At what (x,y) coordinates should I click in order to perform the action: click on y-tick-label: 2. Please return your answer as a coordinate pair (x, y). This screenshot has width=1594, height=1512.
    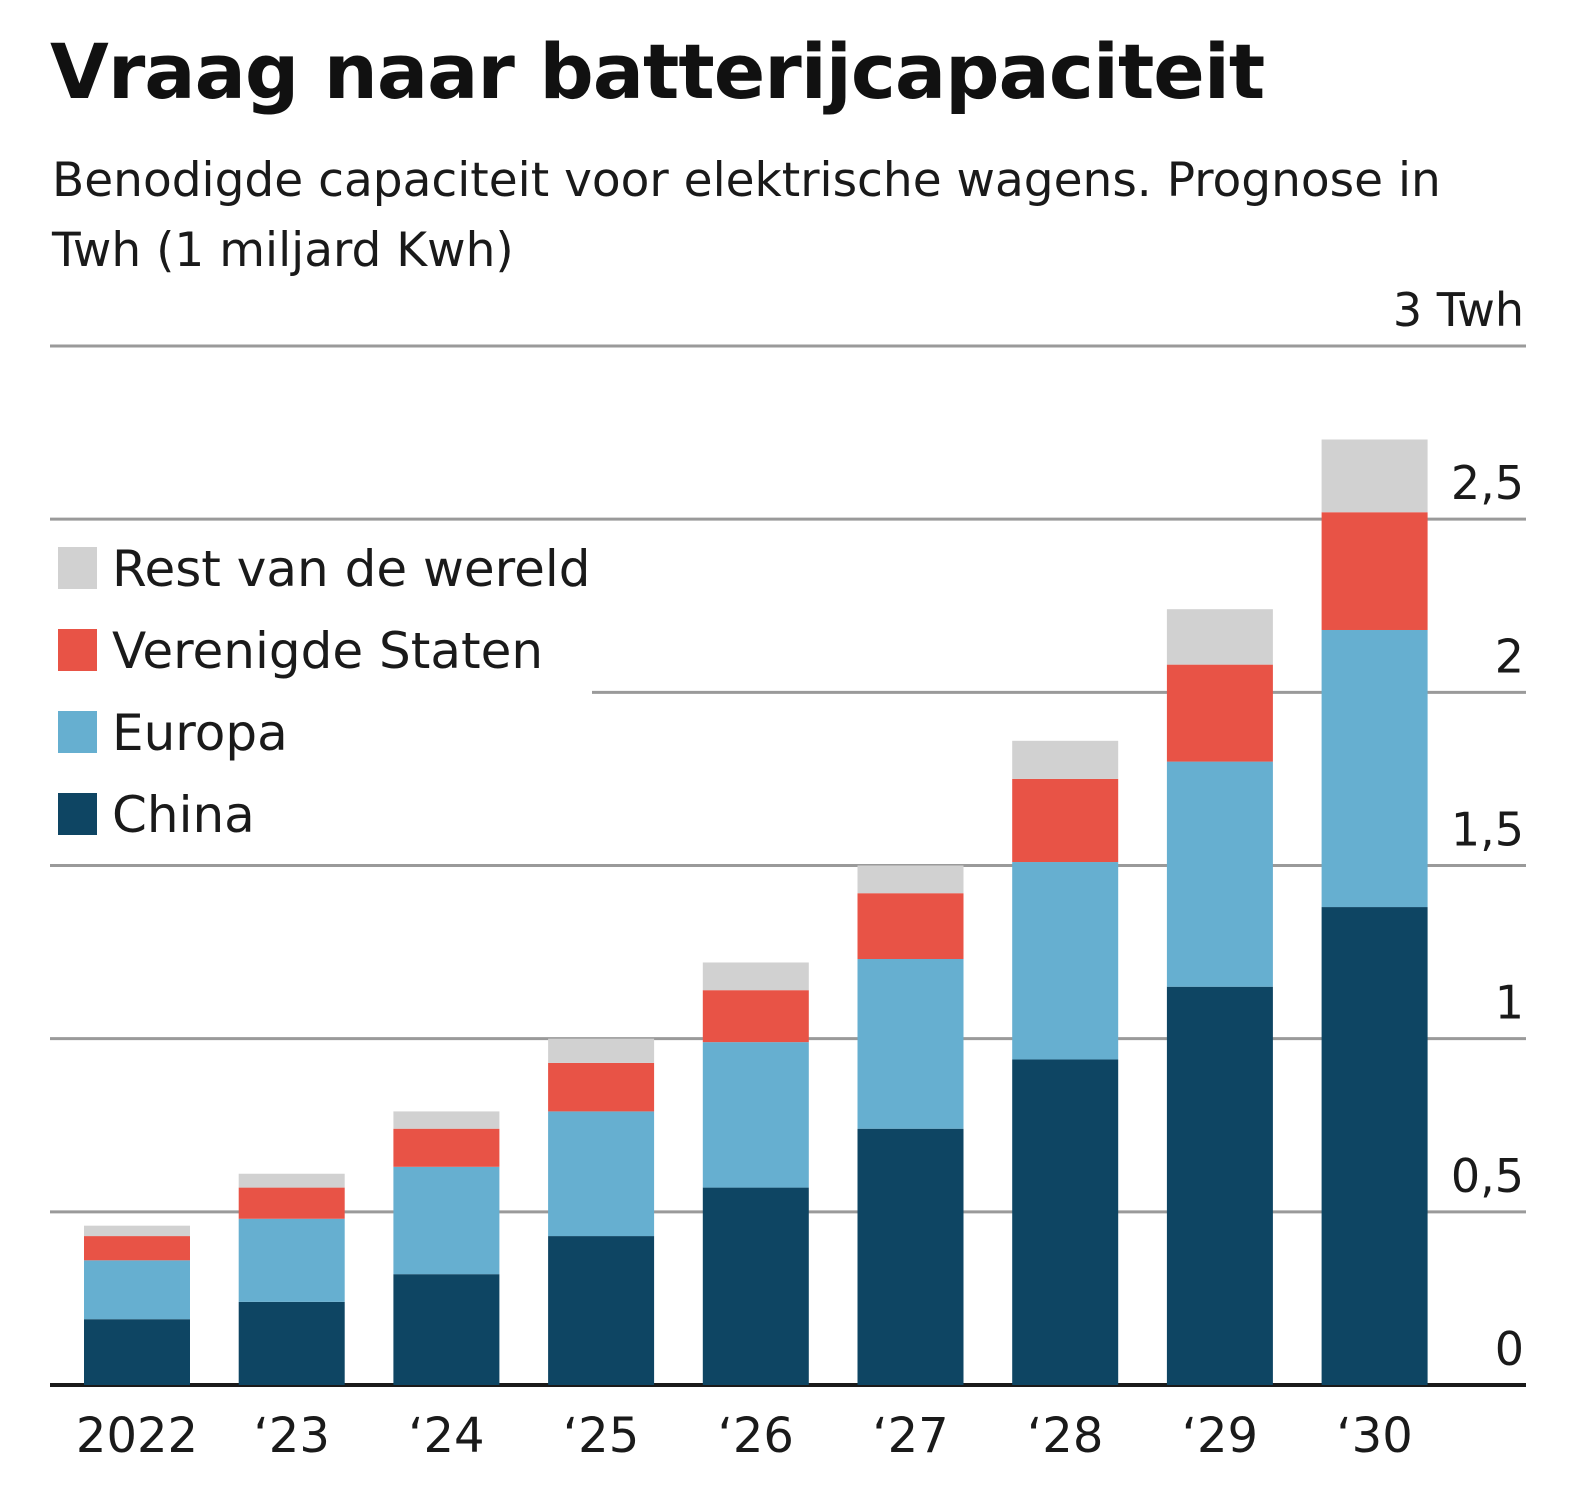
    Looking at the image, I should click on (1509, 656).